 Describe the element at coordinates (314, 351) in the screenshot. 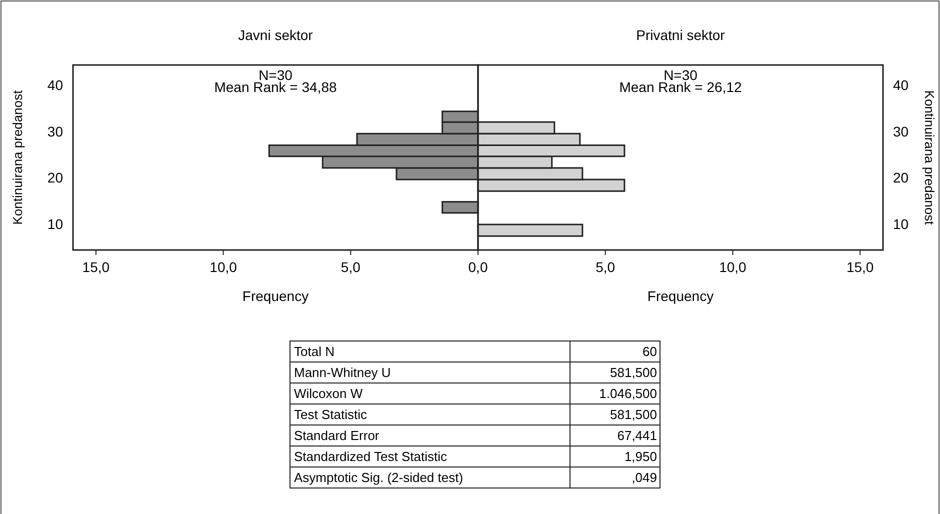

I see `text: Total N` at that location.